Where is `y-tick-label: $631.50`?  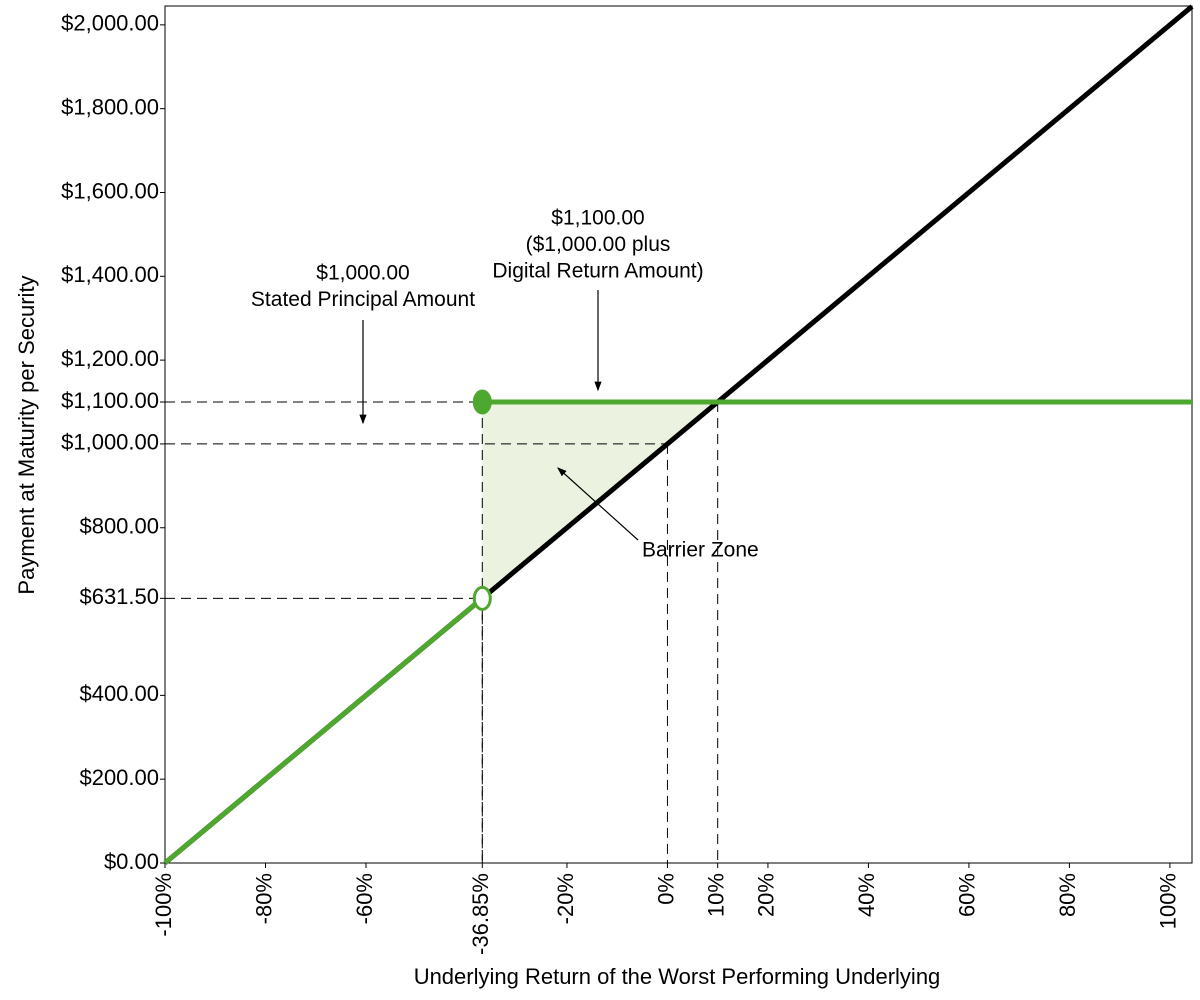 y-tick-label: $631.50 is located at coordinates (119, 596).